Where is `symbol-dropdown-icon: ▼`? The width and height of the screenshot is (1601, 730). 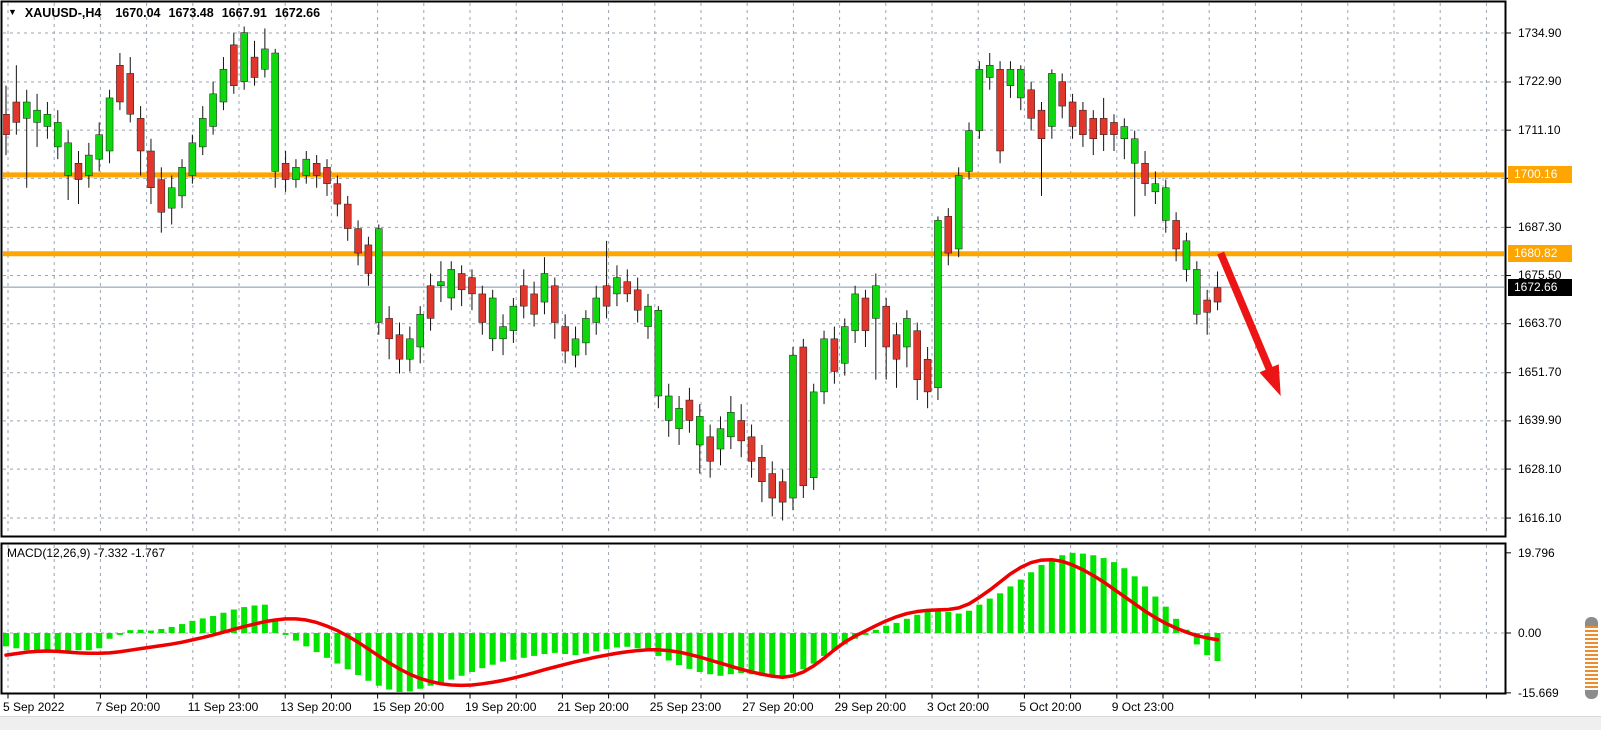
symbol-dropdown-icon: ▼ is located at coordinates (12, 12).